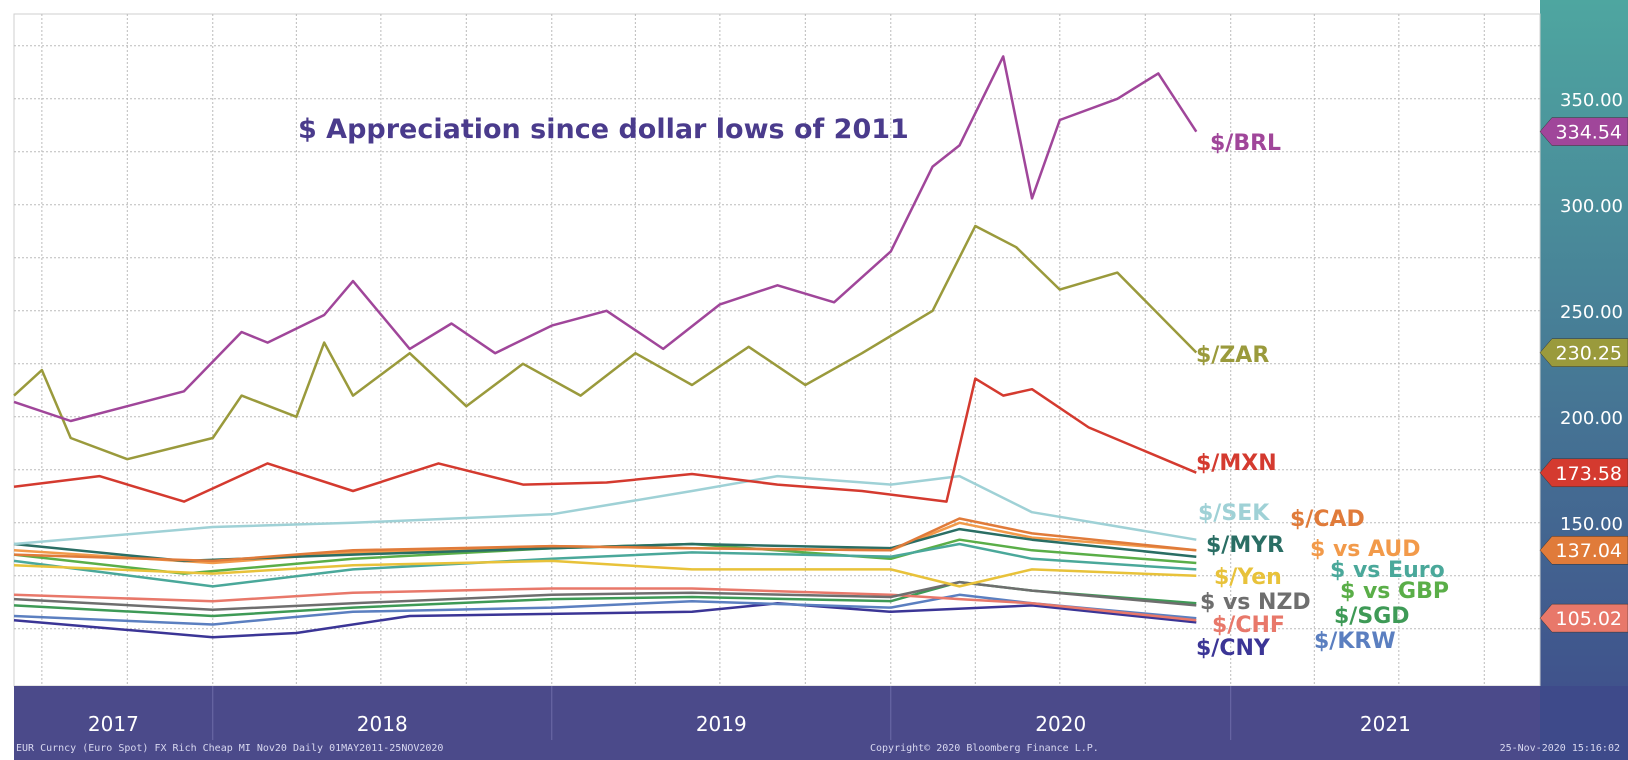 The height and width of the screenshot is (760, 1628). What do you see at coordinates (113, 724) in the screenshot?
I see `x-tick-label: 2017` at bounding box center [113, 724].